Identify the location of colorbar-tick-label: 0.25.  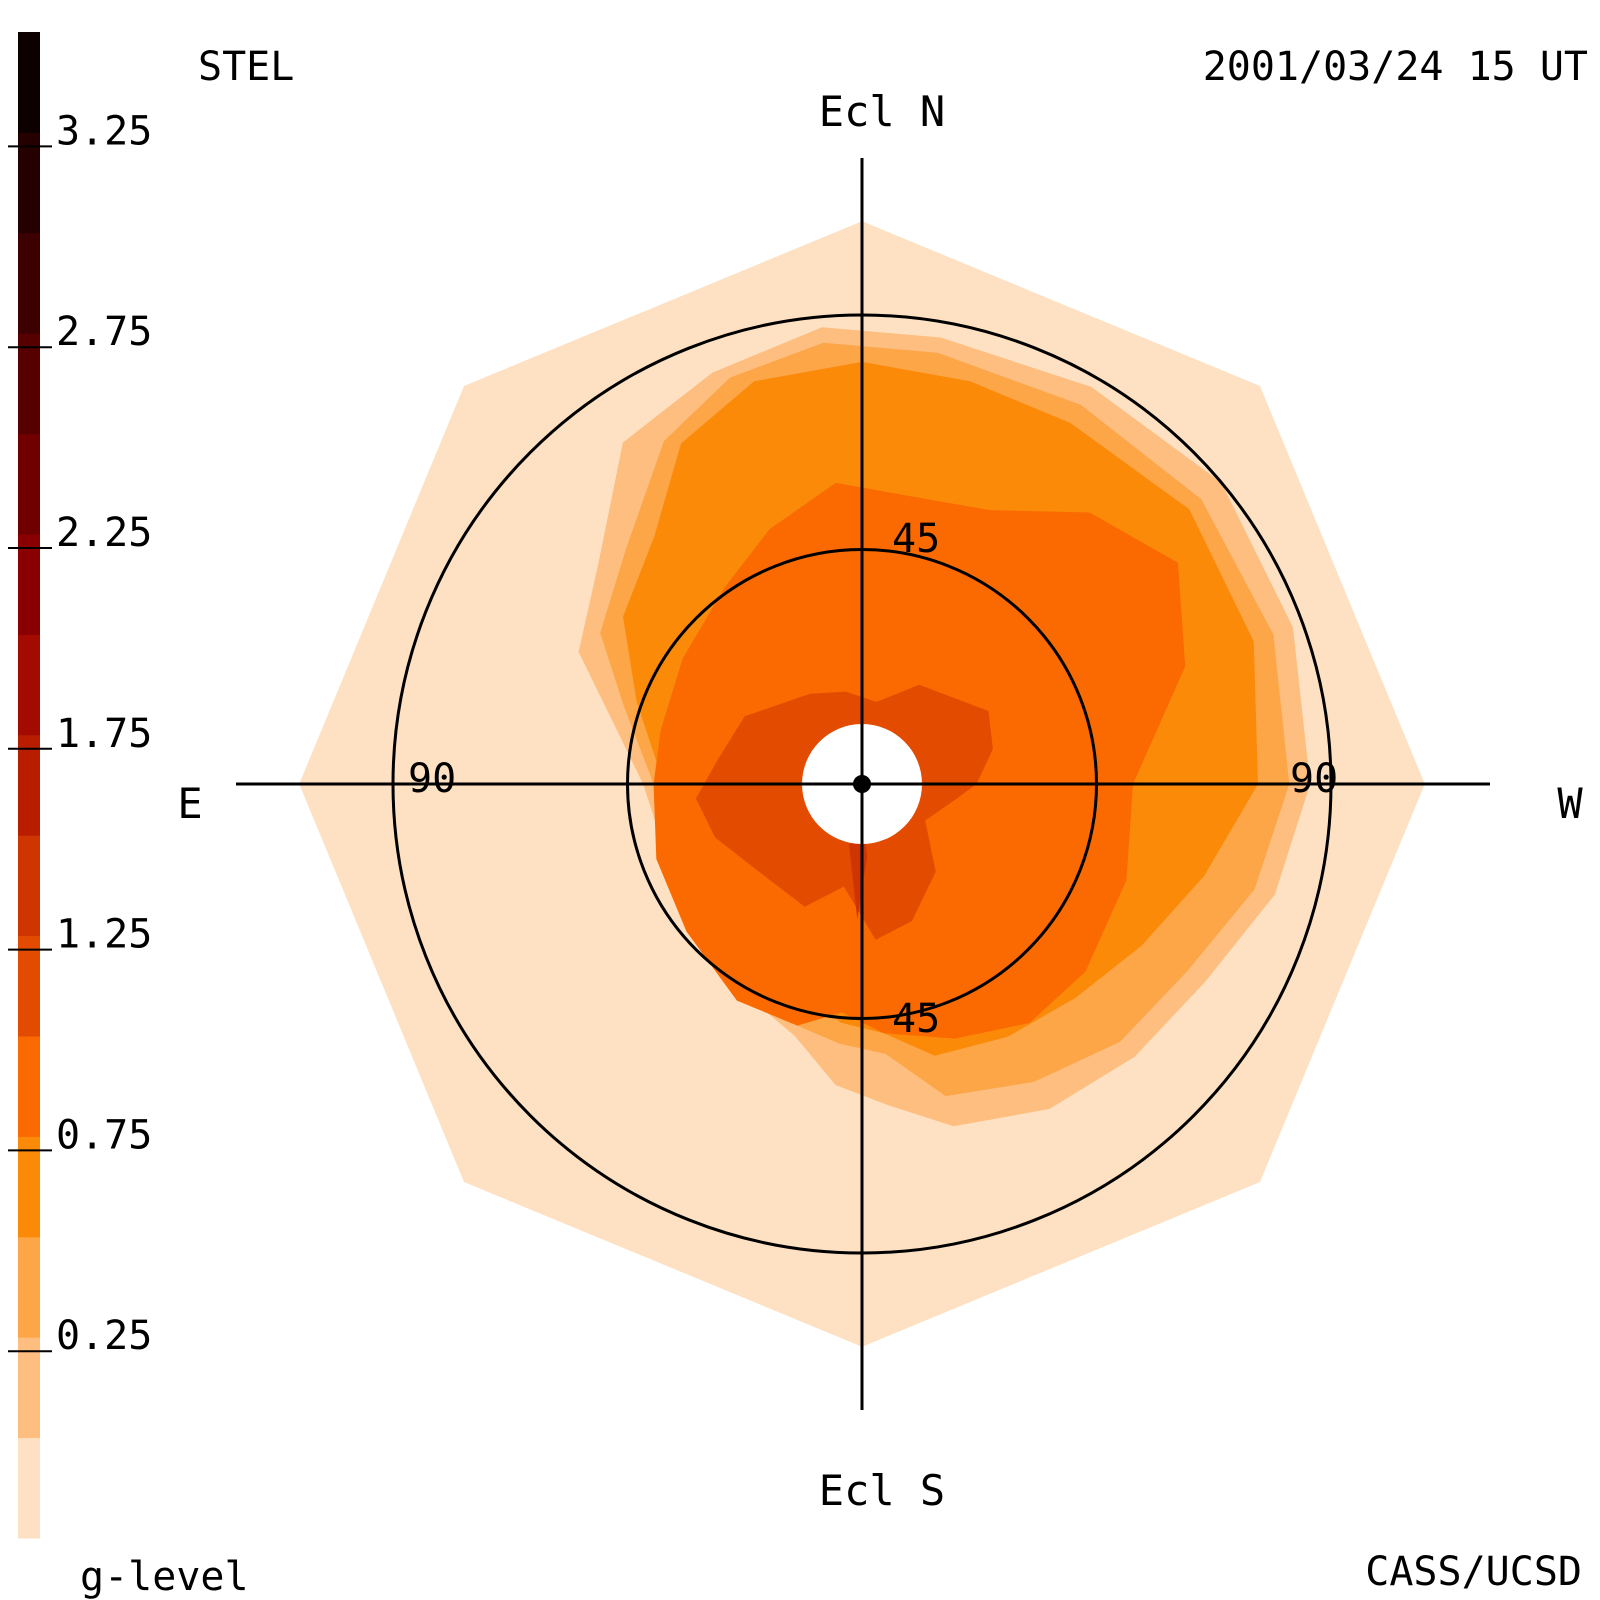
(104, 1336).